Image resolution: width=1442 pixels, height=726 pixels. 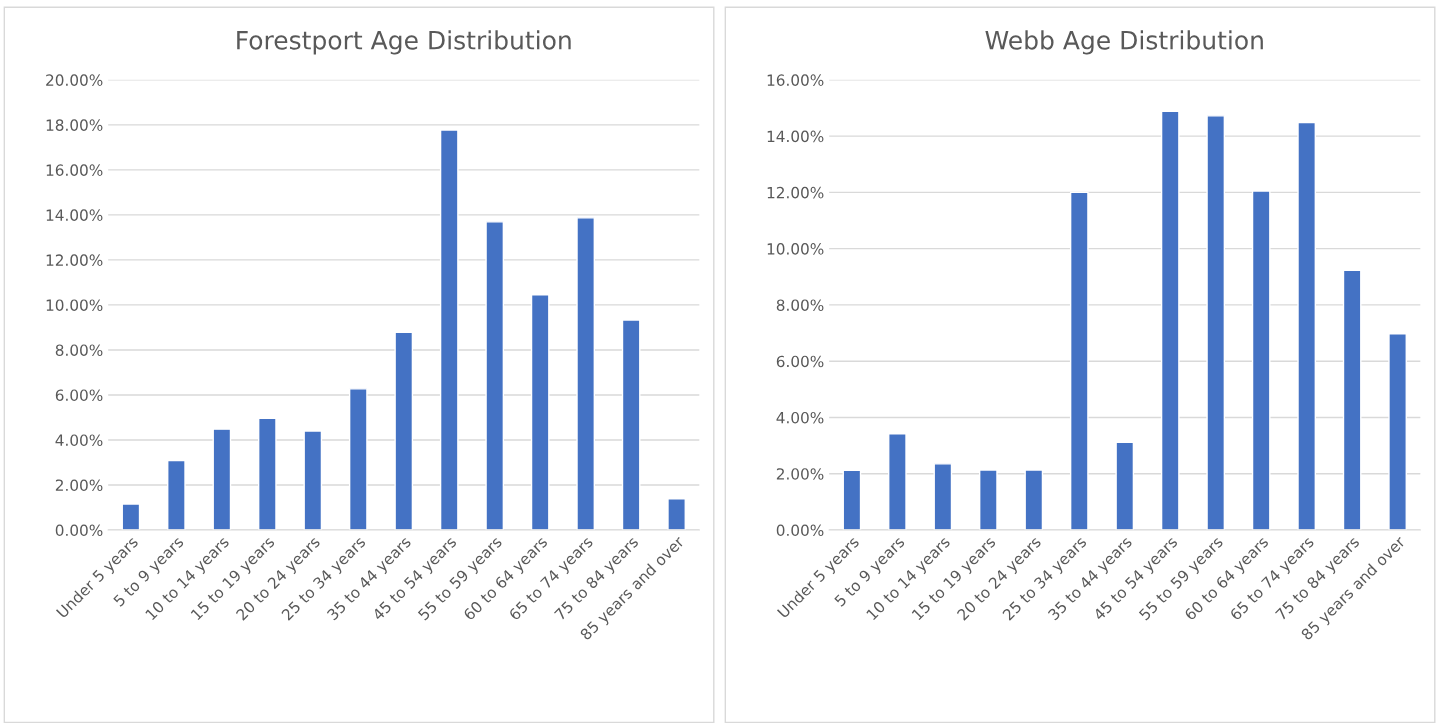 What do you see at coordinates (74, 80) in the screenshot?
I see `y-tick-label: 20.00%` at bounding box center [74, 80].